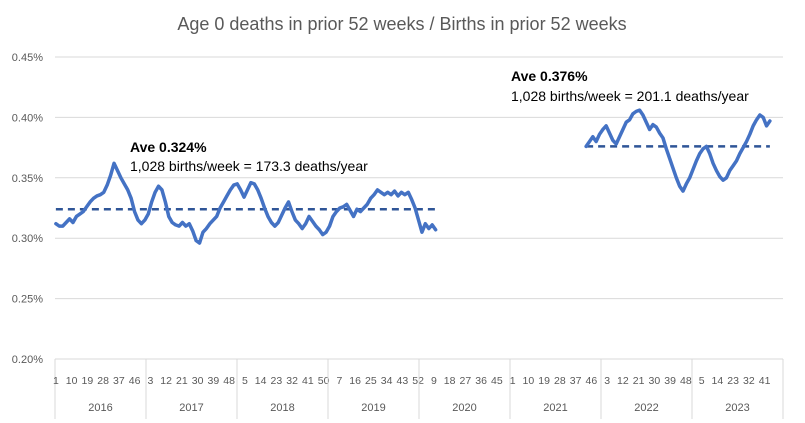  Describe the element at coordinates (27, 300) in the screenshot. I see `y-tick-label: 0.25%` at that location.